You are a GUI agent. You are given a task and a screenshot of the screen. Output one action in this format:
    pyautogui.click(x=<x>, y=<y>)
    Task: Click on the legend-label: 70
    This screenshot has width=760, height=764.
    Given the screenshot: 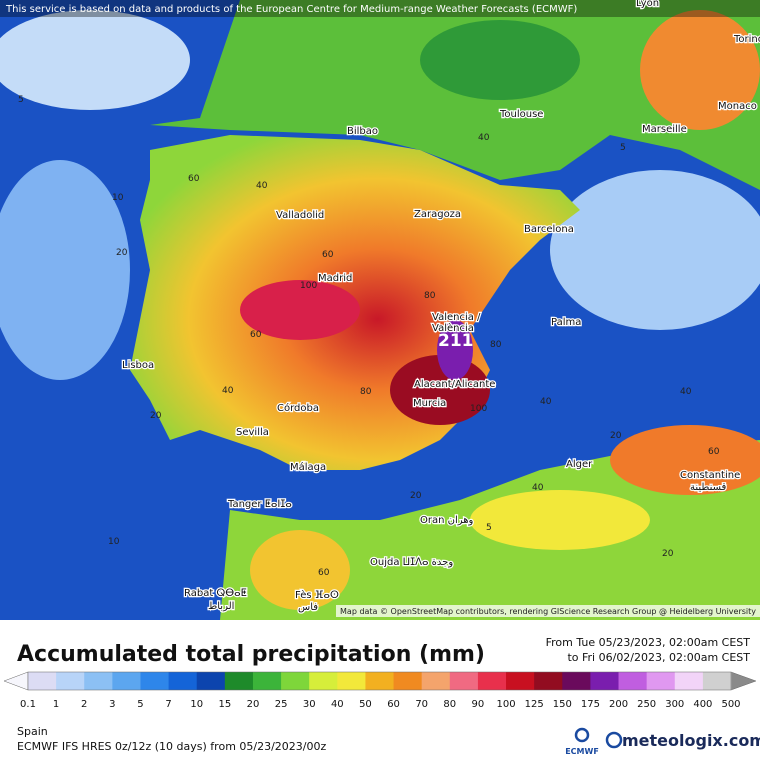 What is the action you would take?
    pyautogui.click(x=421, y=704)
    